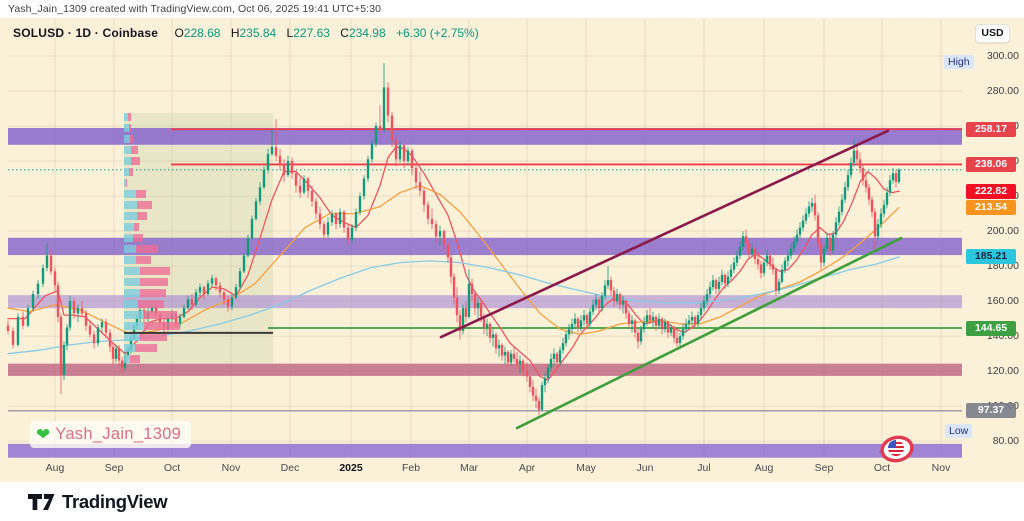  What do you see at coordinates (992, 33) in the screenshot?
I see `currency-toggle-button: USD` at bounding box center [992, 33].